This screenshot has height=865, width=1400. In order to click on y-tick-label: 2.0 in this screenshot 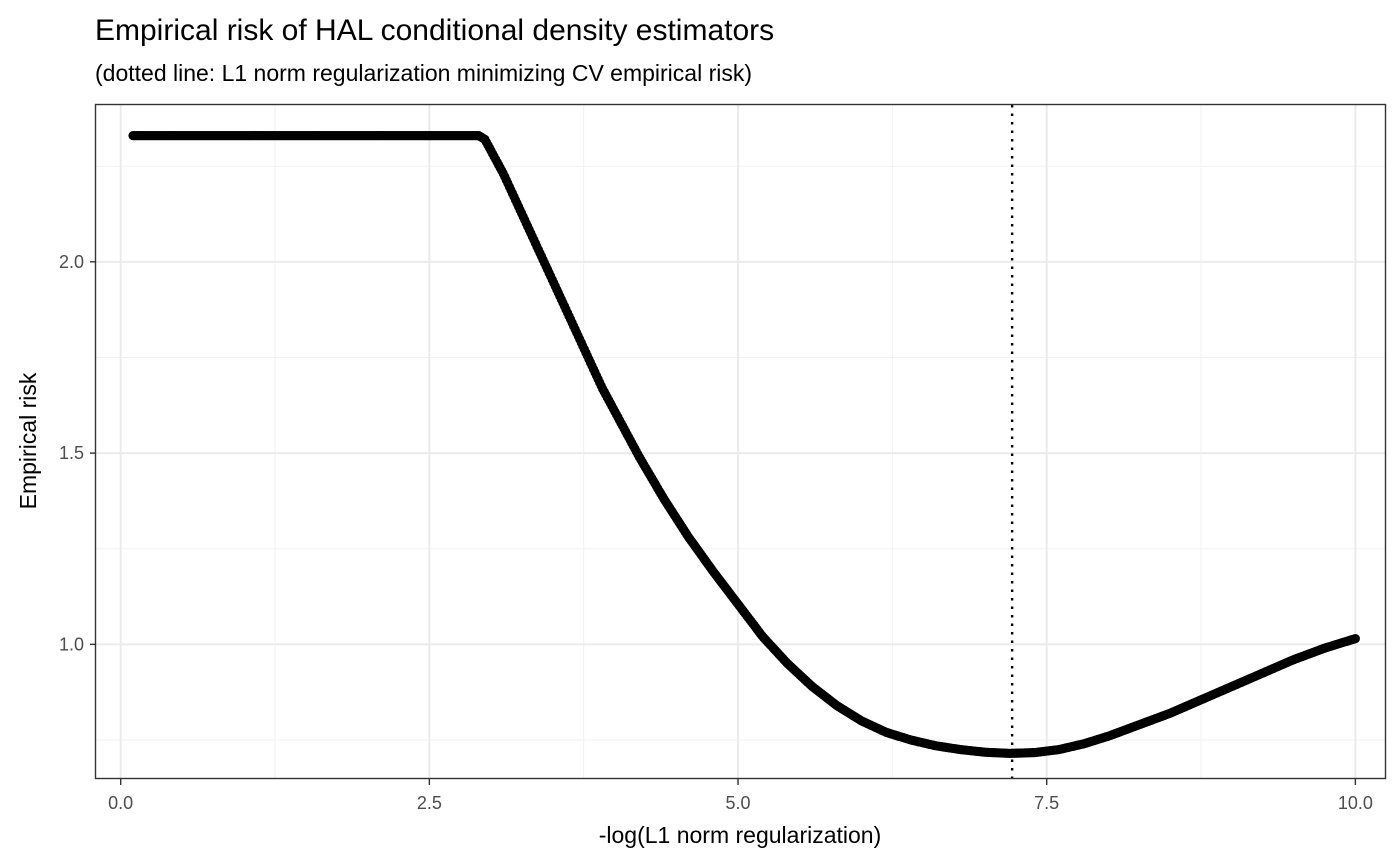, I will do `click(71, 262)`.